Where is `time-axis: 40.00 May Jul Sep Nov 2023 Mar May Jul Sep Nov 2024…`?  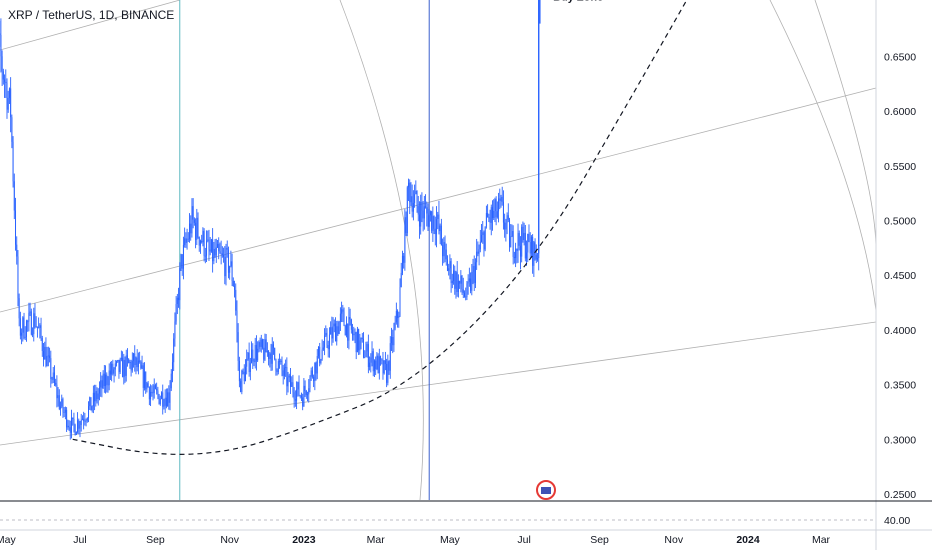 time-axis: 40.00 May Jul Sep Nov 2023 Mar May Jul Sep Nov 2024… is located at coordinates (466, 523).